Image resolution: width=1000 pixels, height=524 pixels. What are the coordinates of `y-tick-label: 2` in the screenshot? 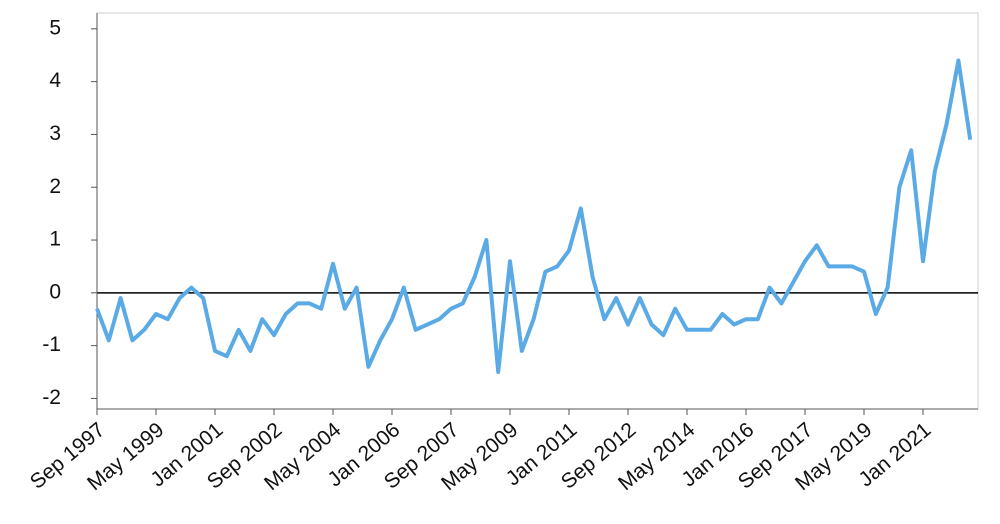 It's located at (55, 186).